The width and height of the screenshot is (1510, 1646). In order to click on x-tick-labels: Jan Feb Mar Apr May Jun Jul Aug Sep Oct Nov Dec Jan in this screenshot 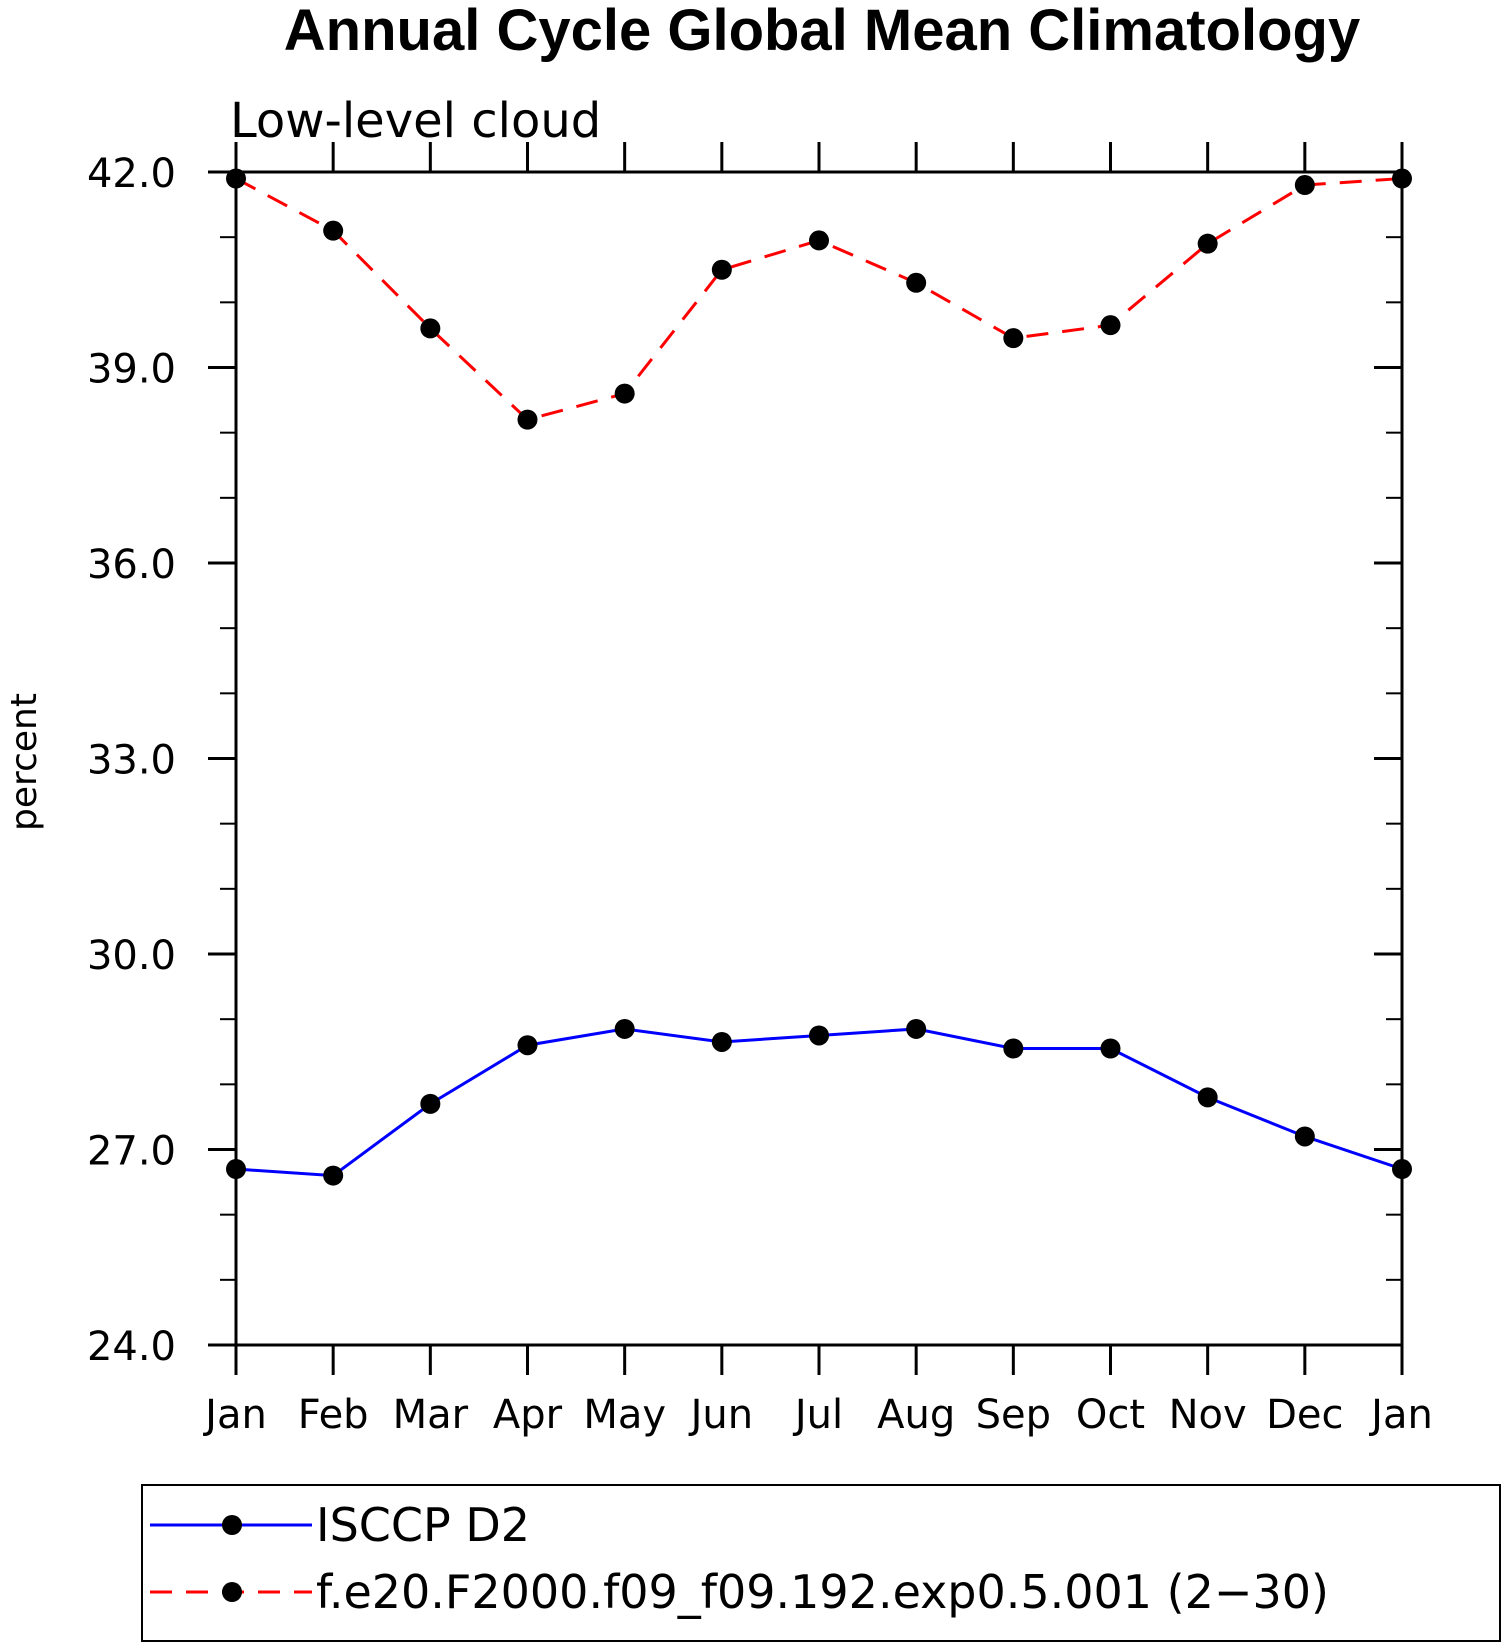, I will do `click(817, 1415)`.